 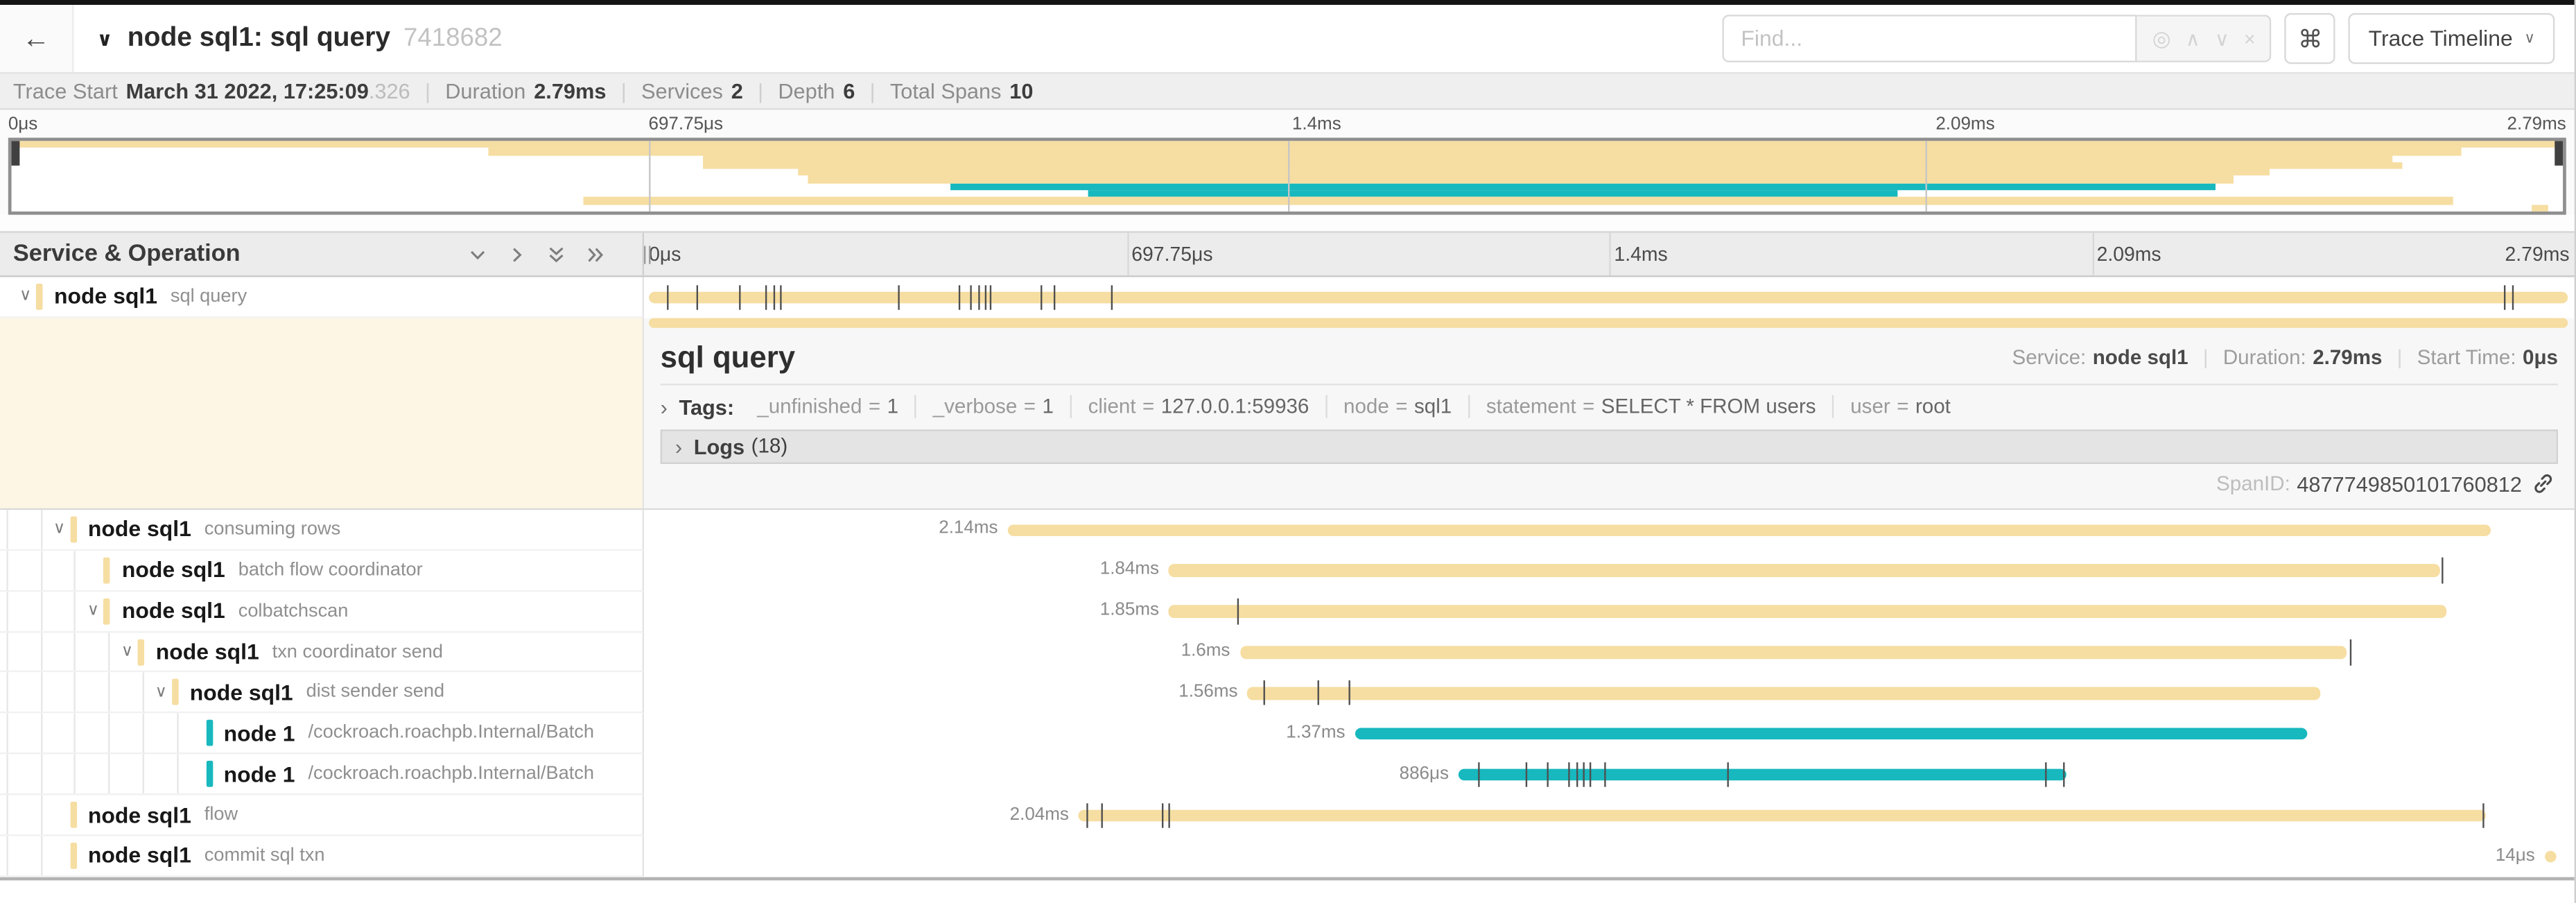 What do you see at coordinates (322, 815) in the screenshot?
I see `span-tree-item: node sql1 flow` at bounding box center [322, 815].